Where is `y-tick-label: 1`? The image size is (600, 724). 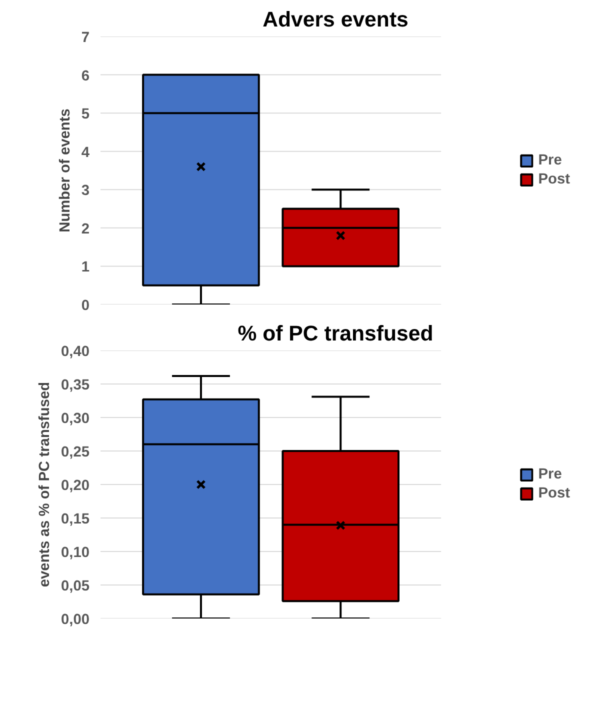 y-tick-label: 1 is located at coordinates (85, 268).